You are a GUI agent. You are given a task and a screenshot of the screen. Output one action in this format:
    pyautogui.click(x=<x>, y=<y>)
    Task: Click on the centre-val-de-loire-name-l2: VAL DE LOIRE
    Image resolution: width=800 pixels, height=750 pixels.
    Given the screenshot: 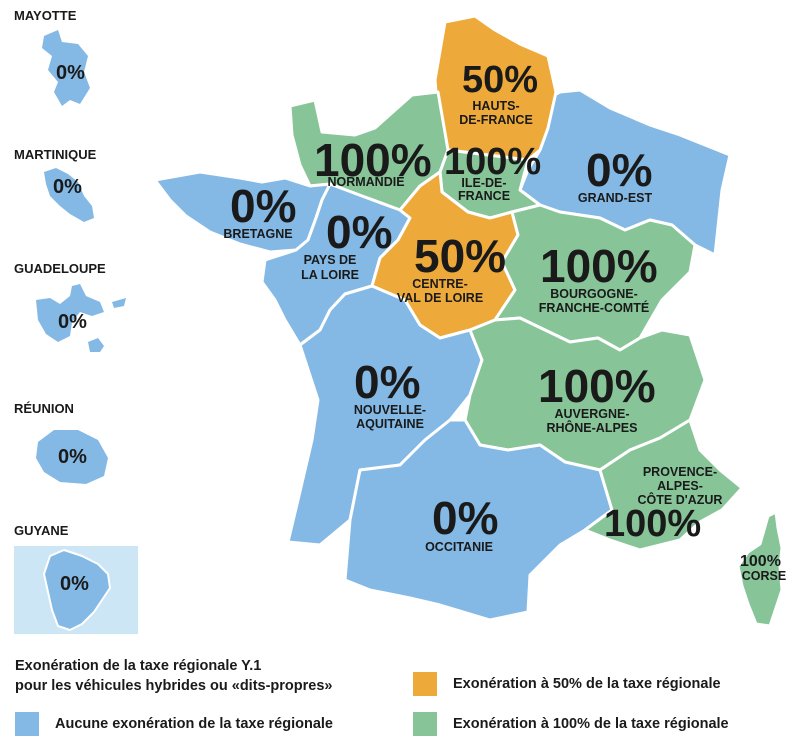 What is the action you would take?
    pyautogui.click(x=440, y=298)
    